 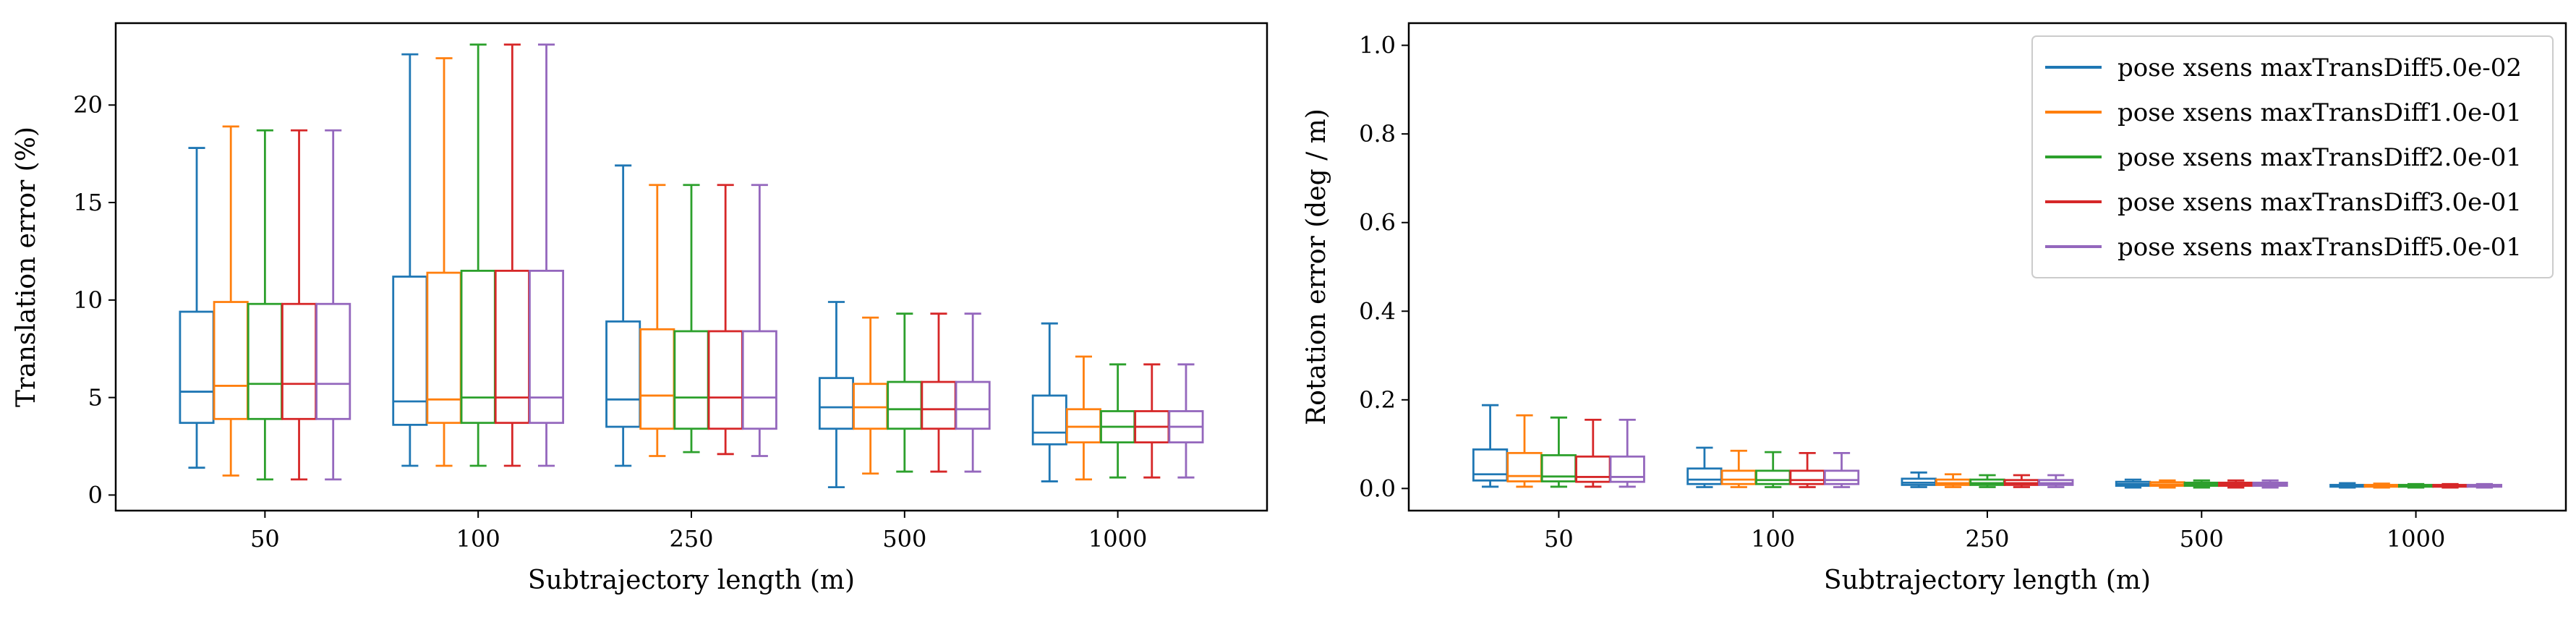 What do you see at coordinates (95, 494) in the screenshot?
I see `y-tick-label: 0` at bounding box center [95, 494].